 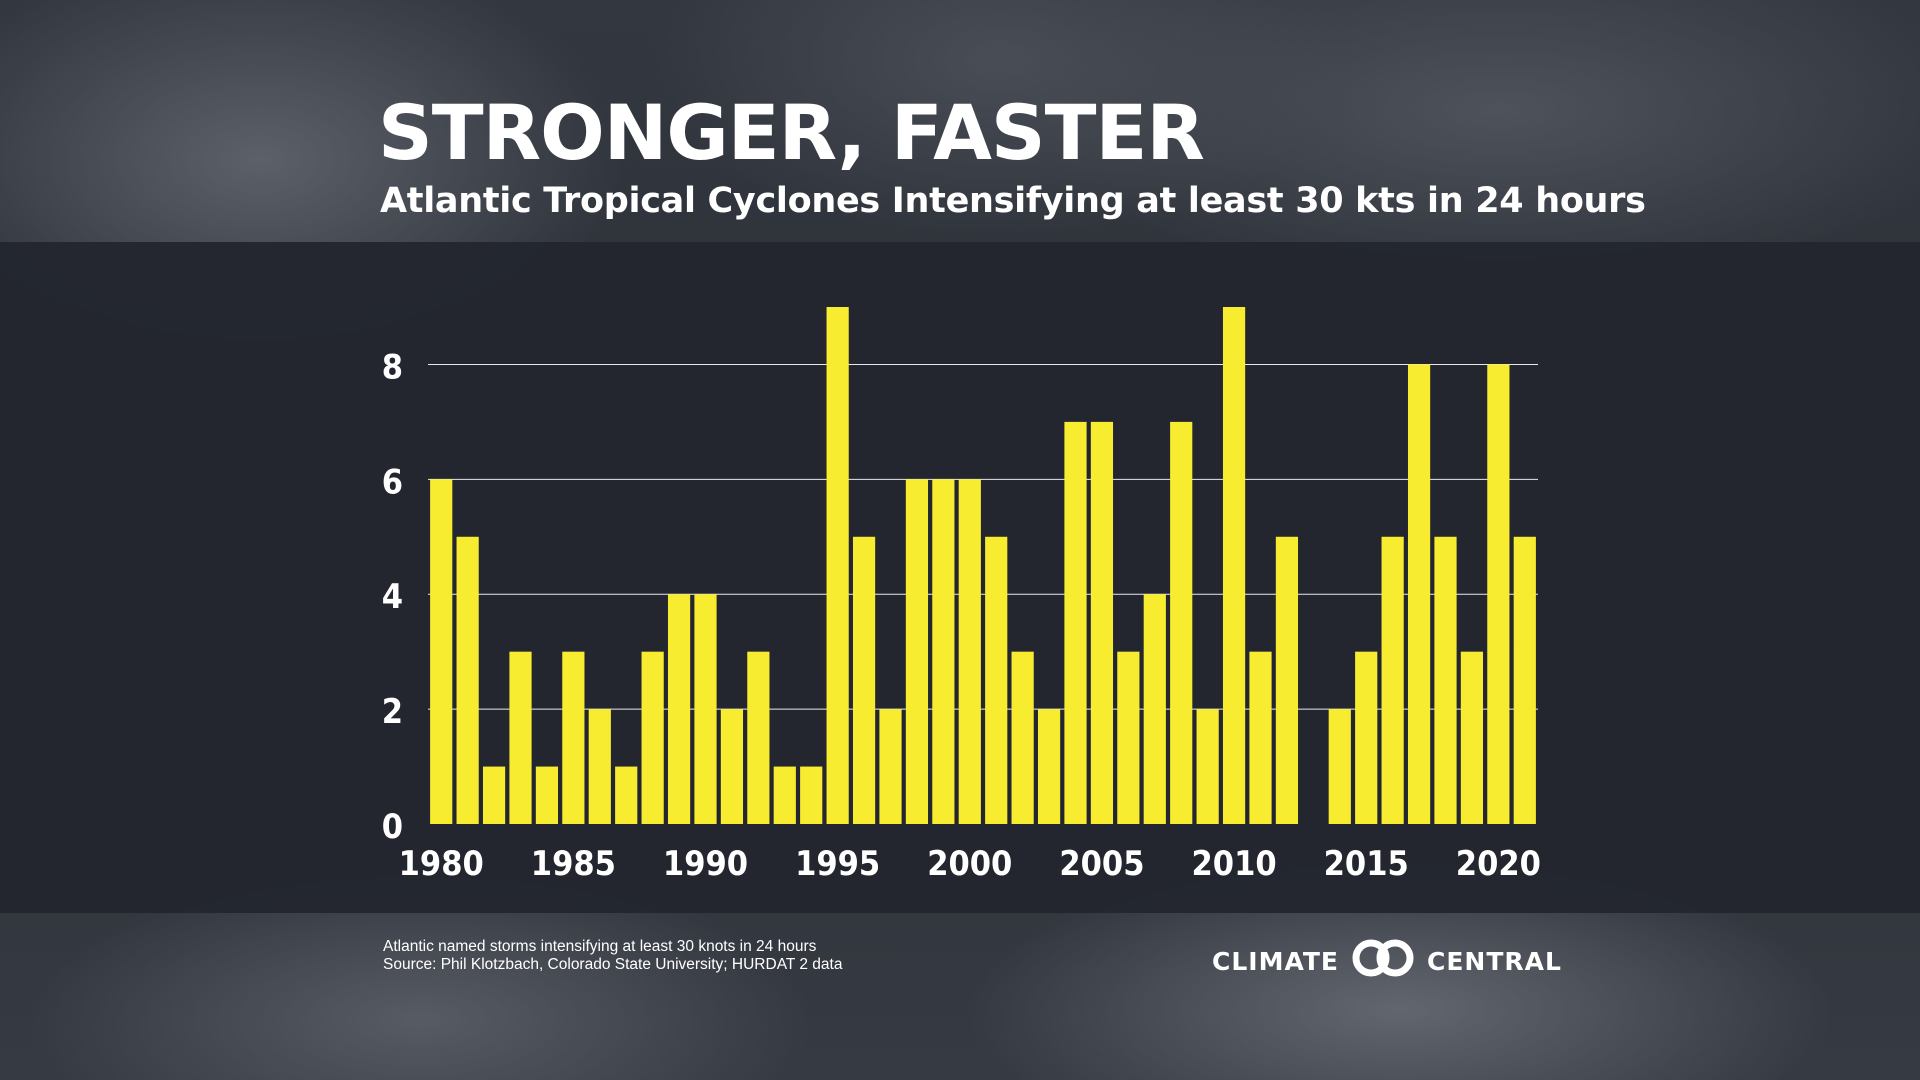 I want to click on bar-1983, so click(x=520, y=737).